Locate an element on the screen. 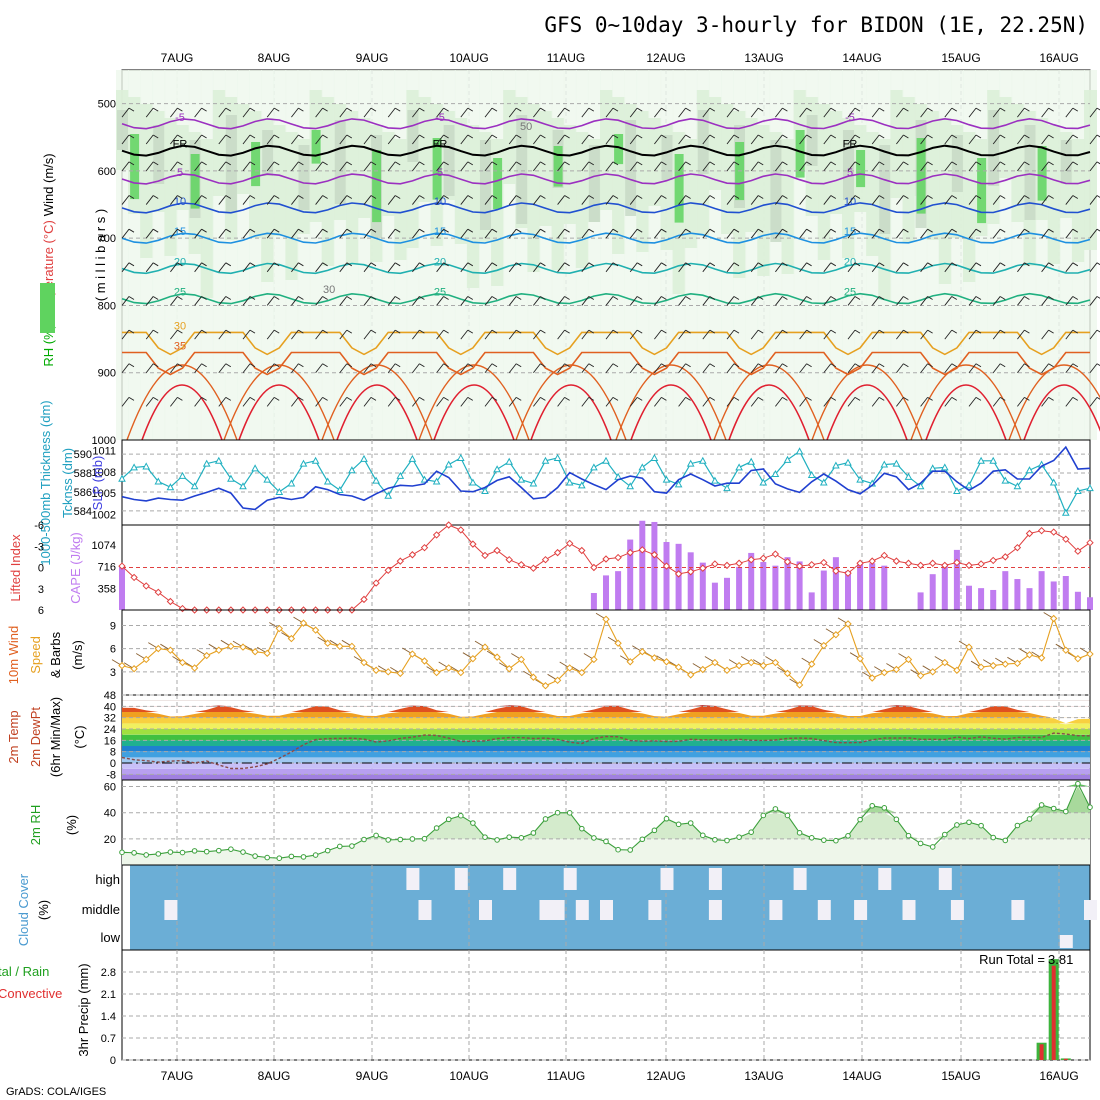 The width and height of the screenshot is (1100, 1100). temperature-contour-label: 5 is located at coordinates (440, 173).